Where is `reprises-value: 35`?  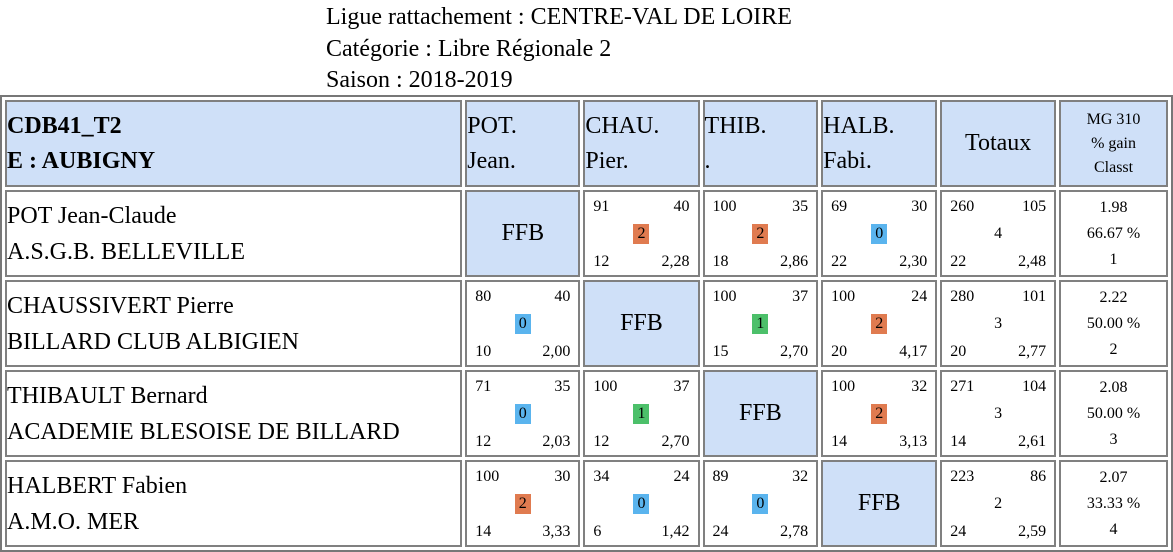 reprises-value: 35 is located at coordinates (800, 206).